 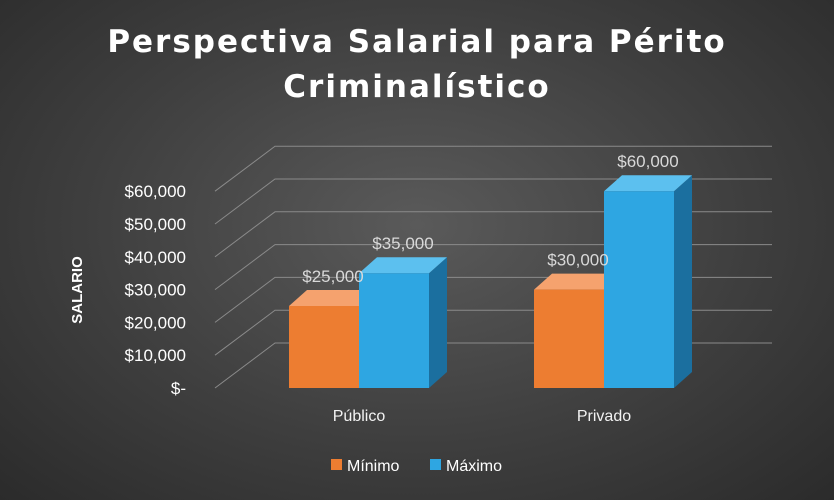 I want to click on x-tick-label: Público, so click(x=359, y=416).